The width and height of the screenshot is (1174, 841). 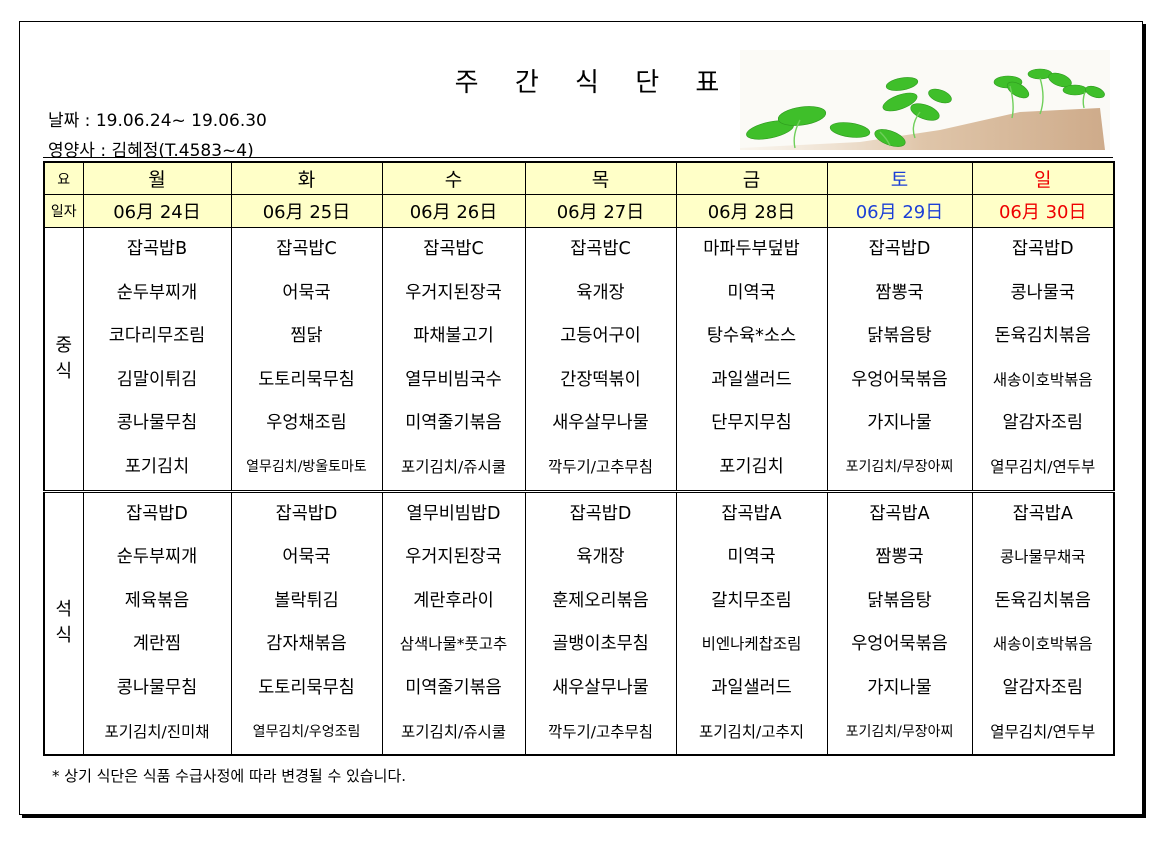 I want to click on sprouts-illustration, so click(x=925, y=100).